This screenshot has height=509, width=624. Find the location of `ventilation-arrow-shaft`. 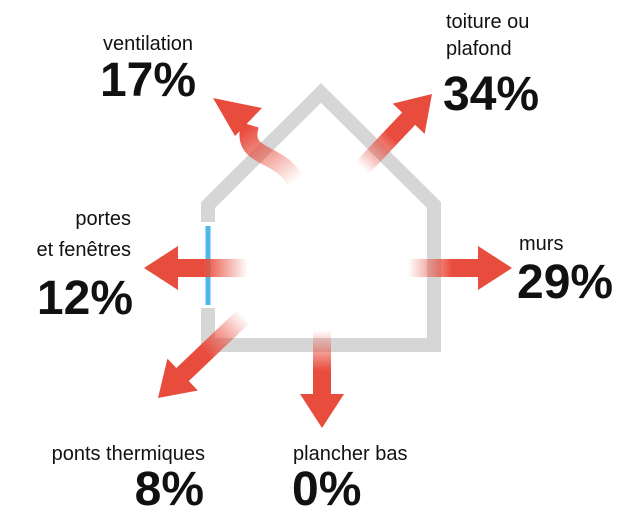

ventilation-arrow-shaft is located at coordinates (272, 154).